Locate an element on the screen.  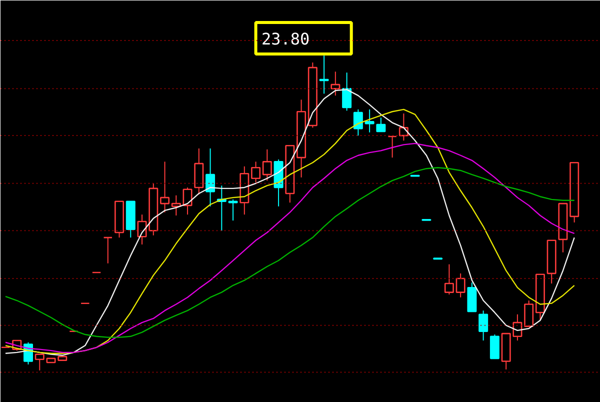
text: 23.80 is located at coordinates (285, 38).